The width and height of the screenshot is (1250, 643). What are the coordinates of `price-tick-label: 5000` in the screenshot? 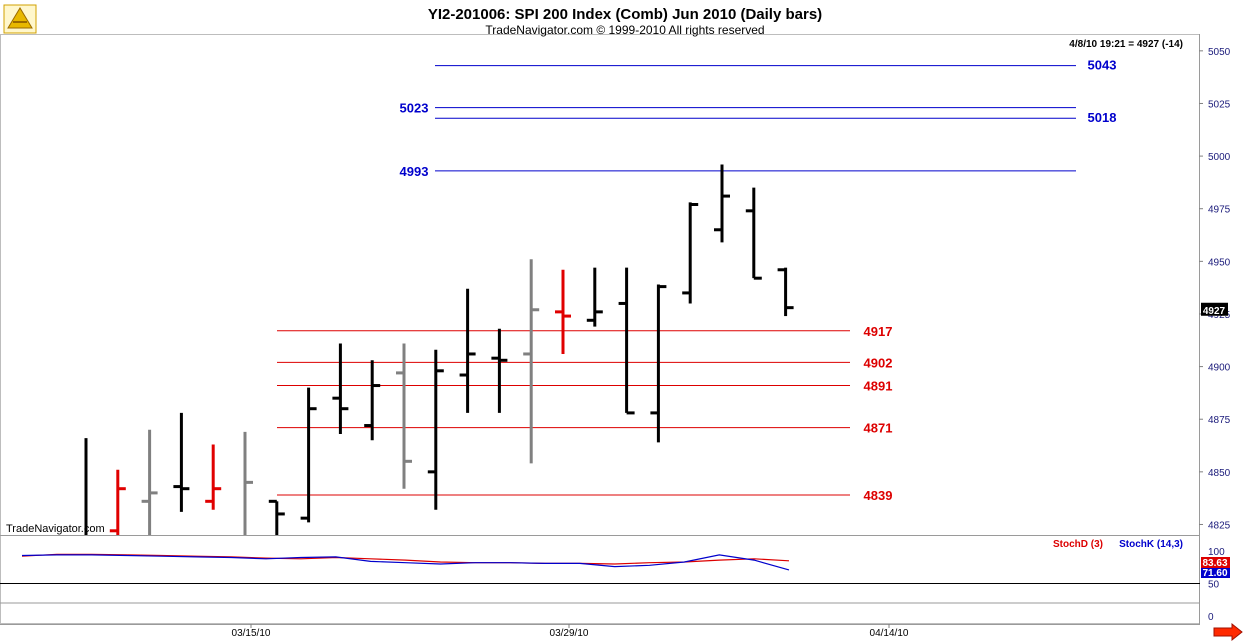 It's located at (1219, 157).